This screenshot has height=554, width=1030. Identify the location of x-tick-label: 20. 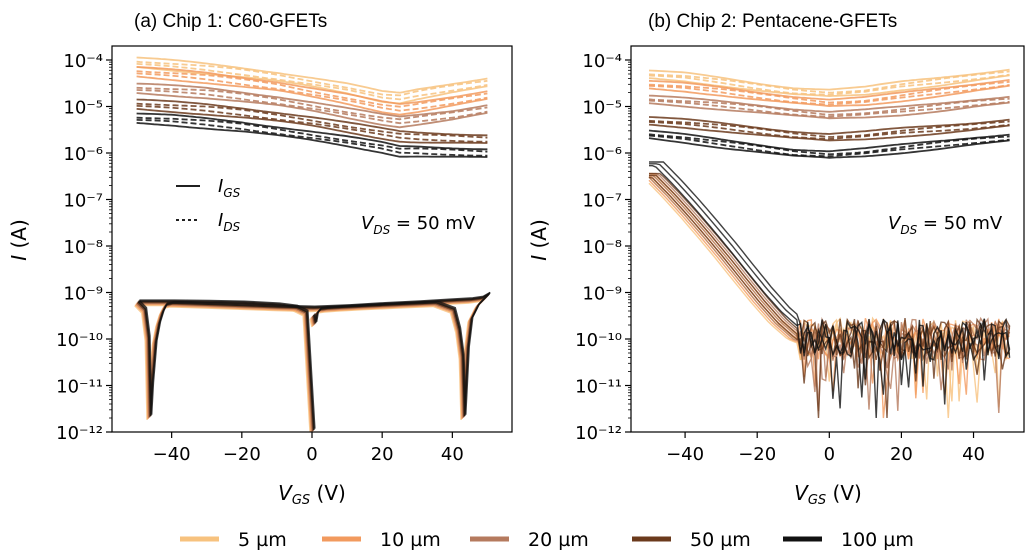
(382, 454).